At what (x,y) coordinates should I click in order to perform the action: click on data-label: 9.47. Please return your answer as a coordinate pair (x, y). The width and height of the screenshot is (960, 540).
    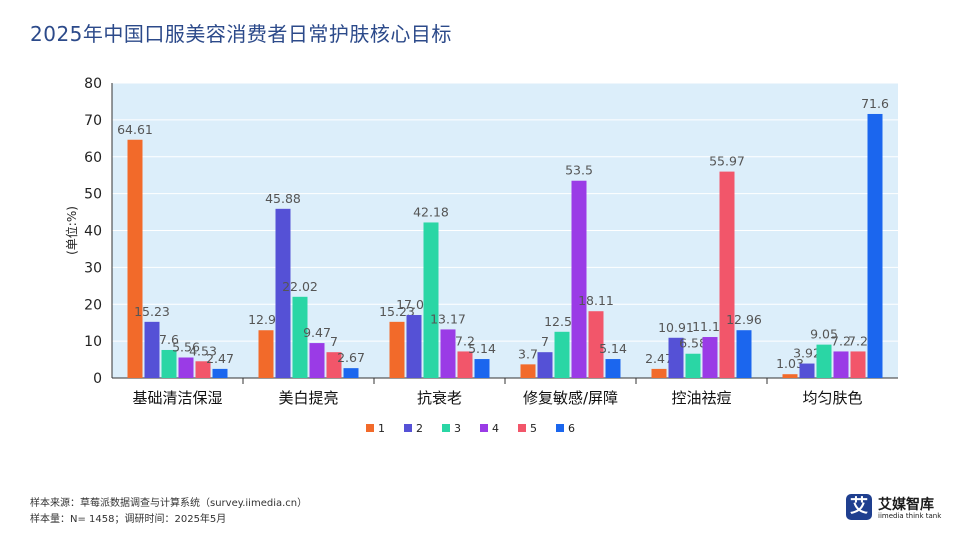
    Looking at the image, I should click on (317, 332).